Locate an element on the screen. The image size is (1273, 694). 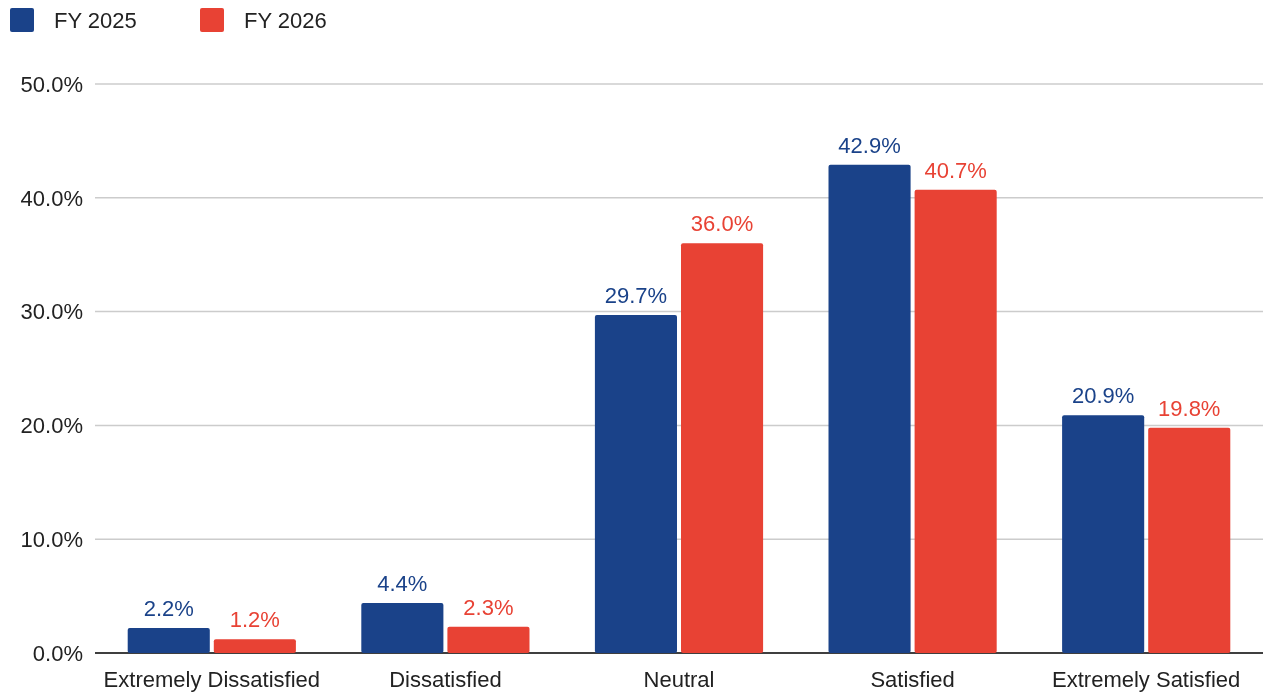
data-label: 2.3% is located at coordinates (488, 607).